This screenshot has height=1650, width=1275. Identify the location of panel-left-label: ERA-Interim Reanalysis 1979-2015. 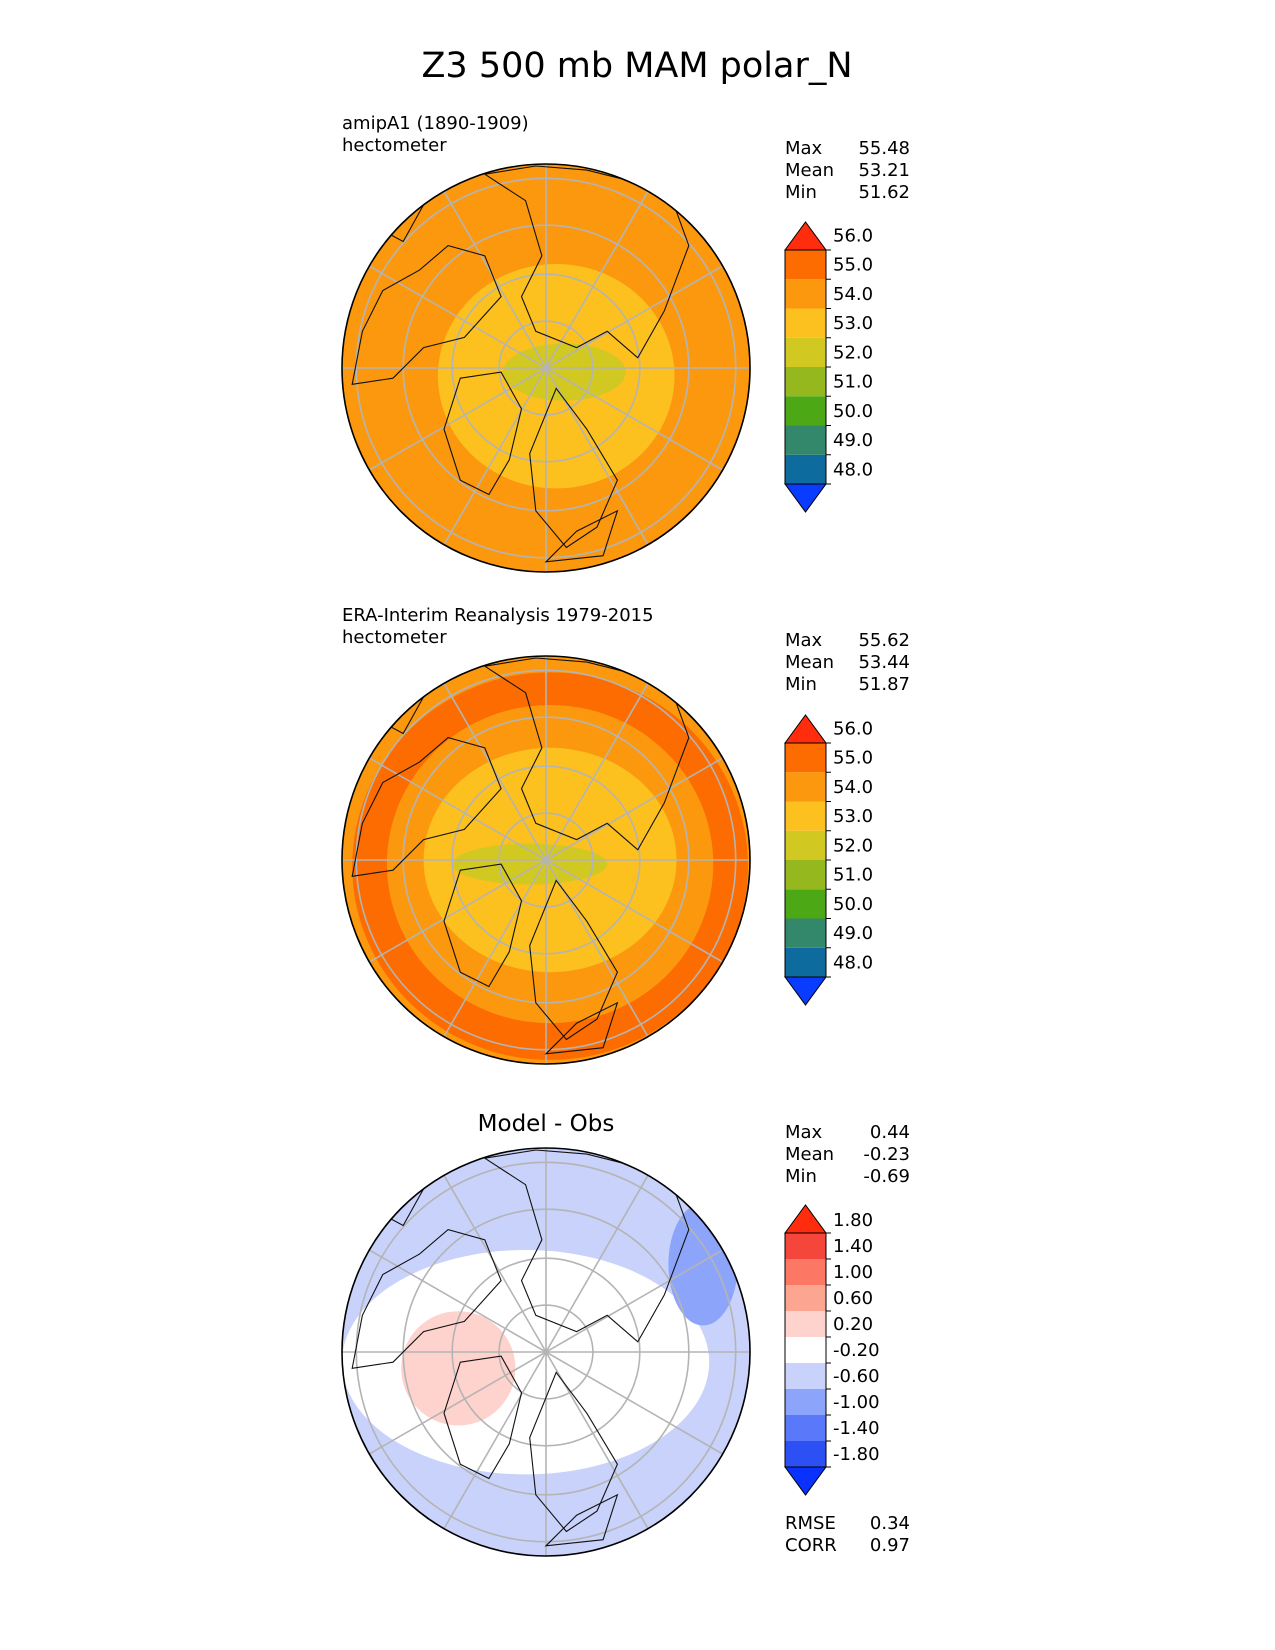
(498, 615).